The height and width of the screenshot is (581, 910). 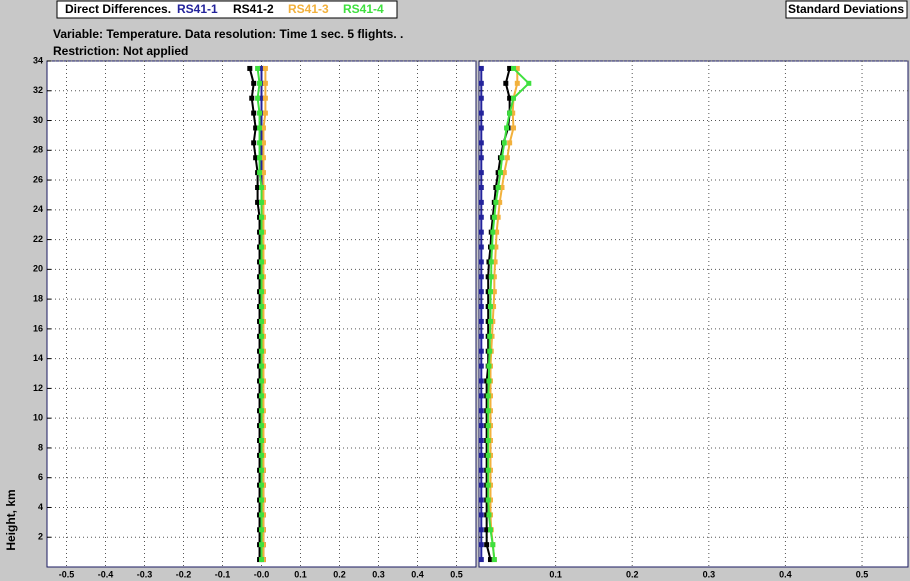 What do you see at coordinates (38, 239) in the screenshot?
I see `y-tick-label: 22` at bounding box center [38, 239].